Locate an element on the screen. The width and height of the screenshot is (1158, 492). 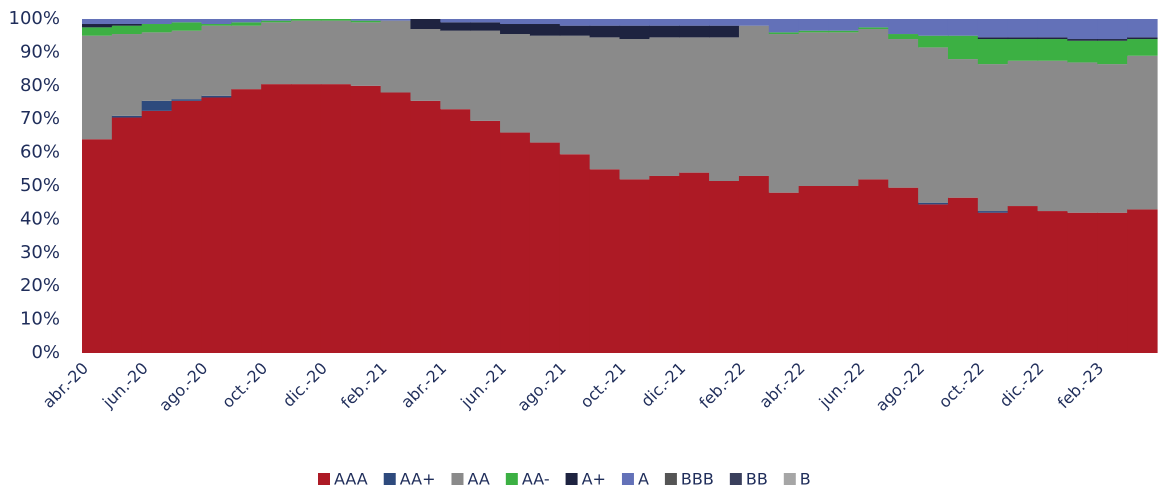
x-tick-label: feb.-23 is located at coordinates (1081, 386).